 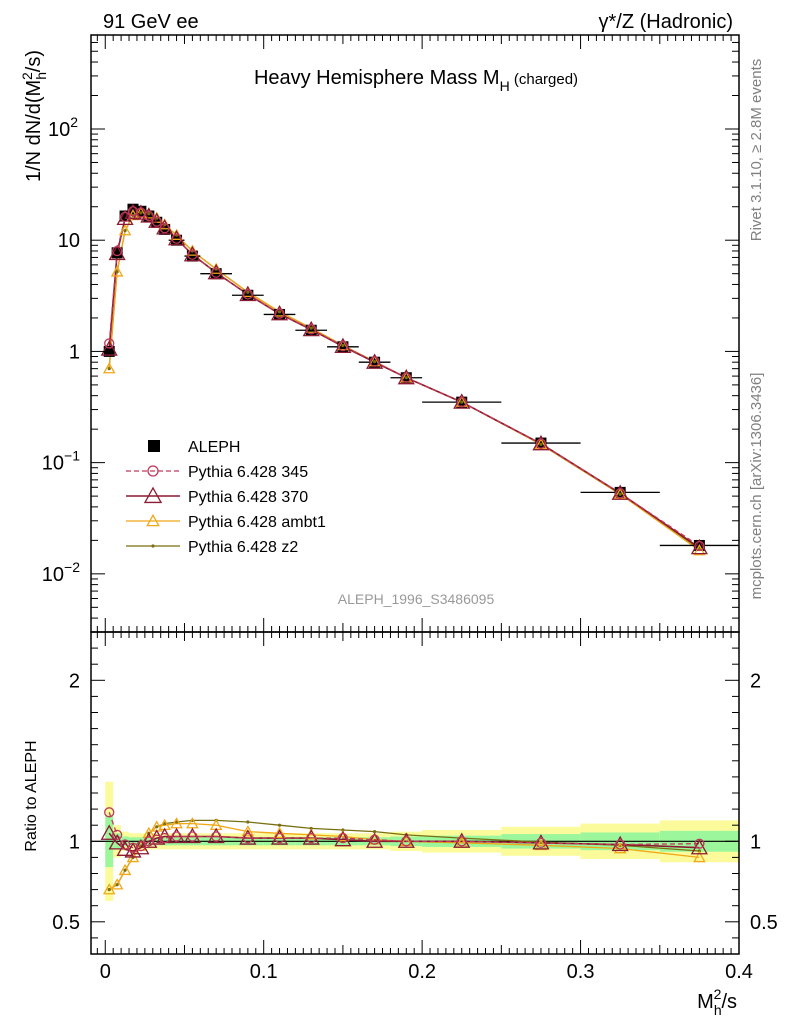 What do you see at coordinates (153, 546) in the screenshot?
I see `legend-marker-z2` at bounding box center [153, 546].